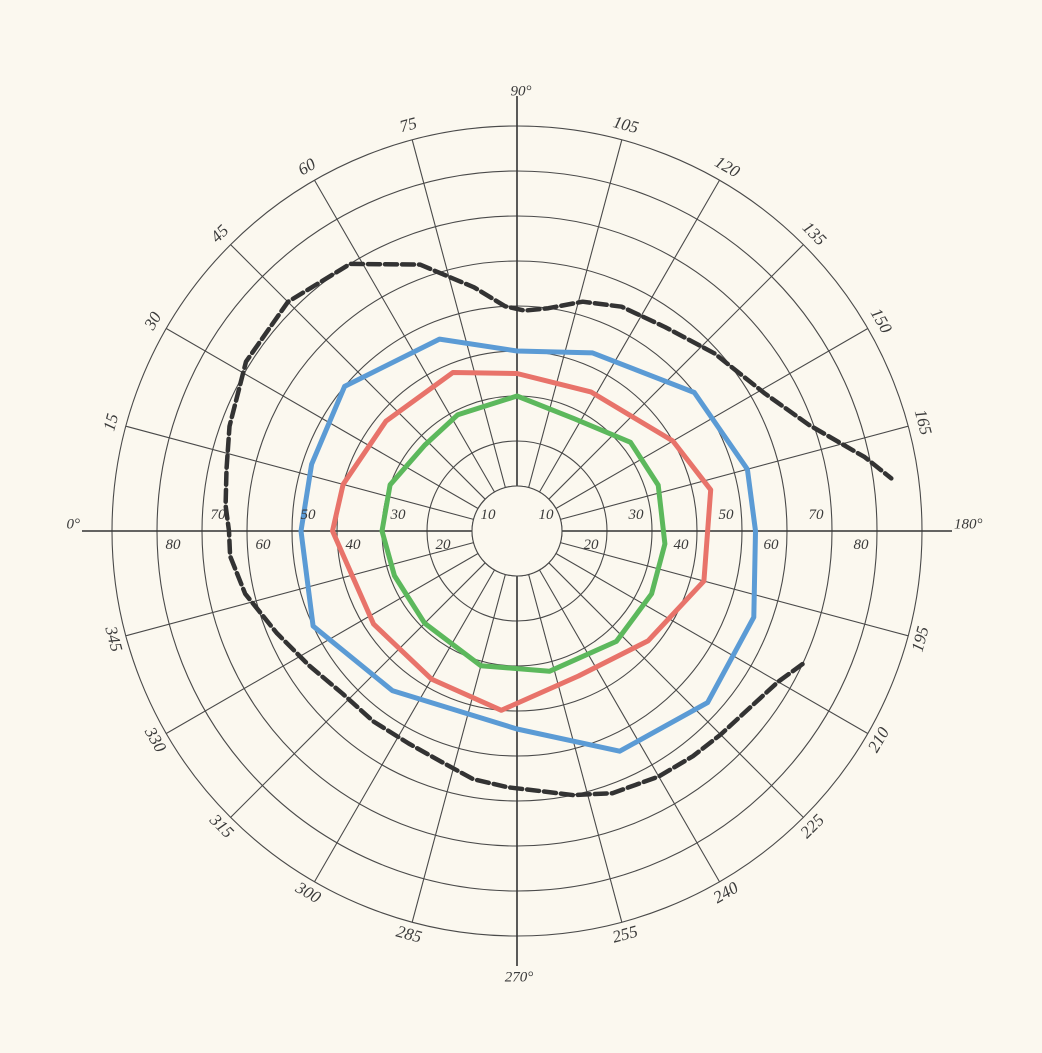 This screenshot has width=1042, height=1053. What do you see at coordinates (626, 124) in the screenshot?
I see `angle-tick-label: 105` at bounding box center [626, 124].